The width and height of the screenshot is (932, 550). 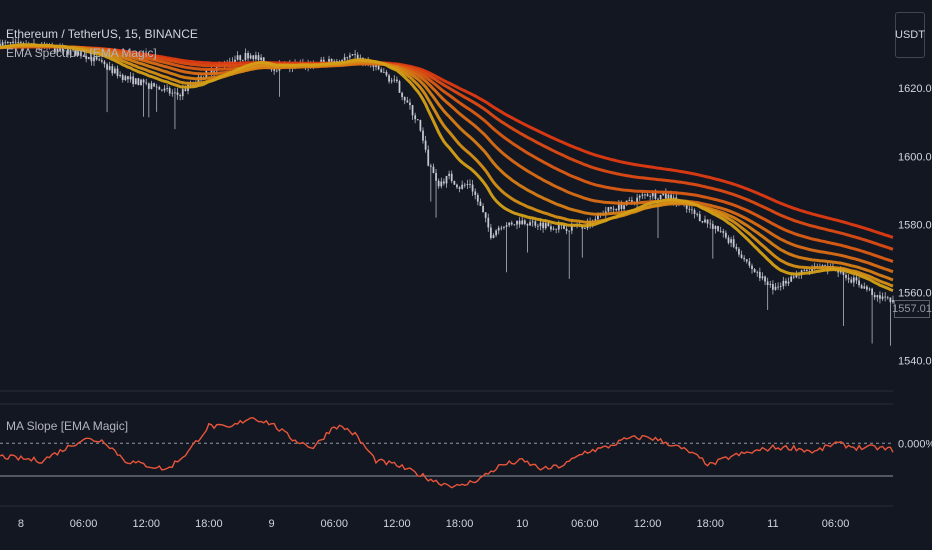 What do you see at coordinates (67, 426) in the screenshot?
I see `ma-slope-legend: MA Slope [EMA Magic]` at bounding box center [67, 426].